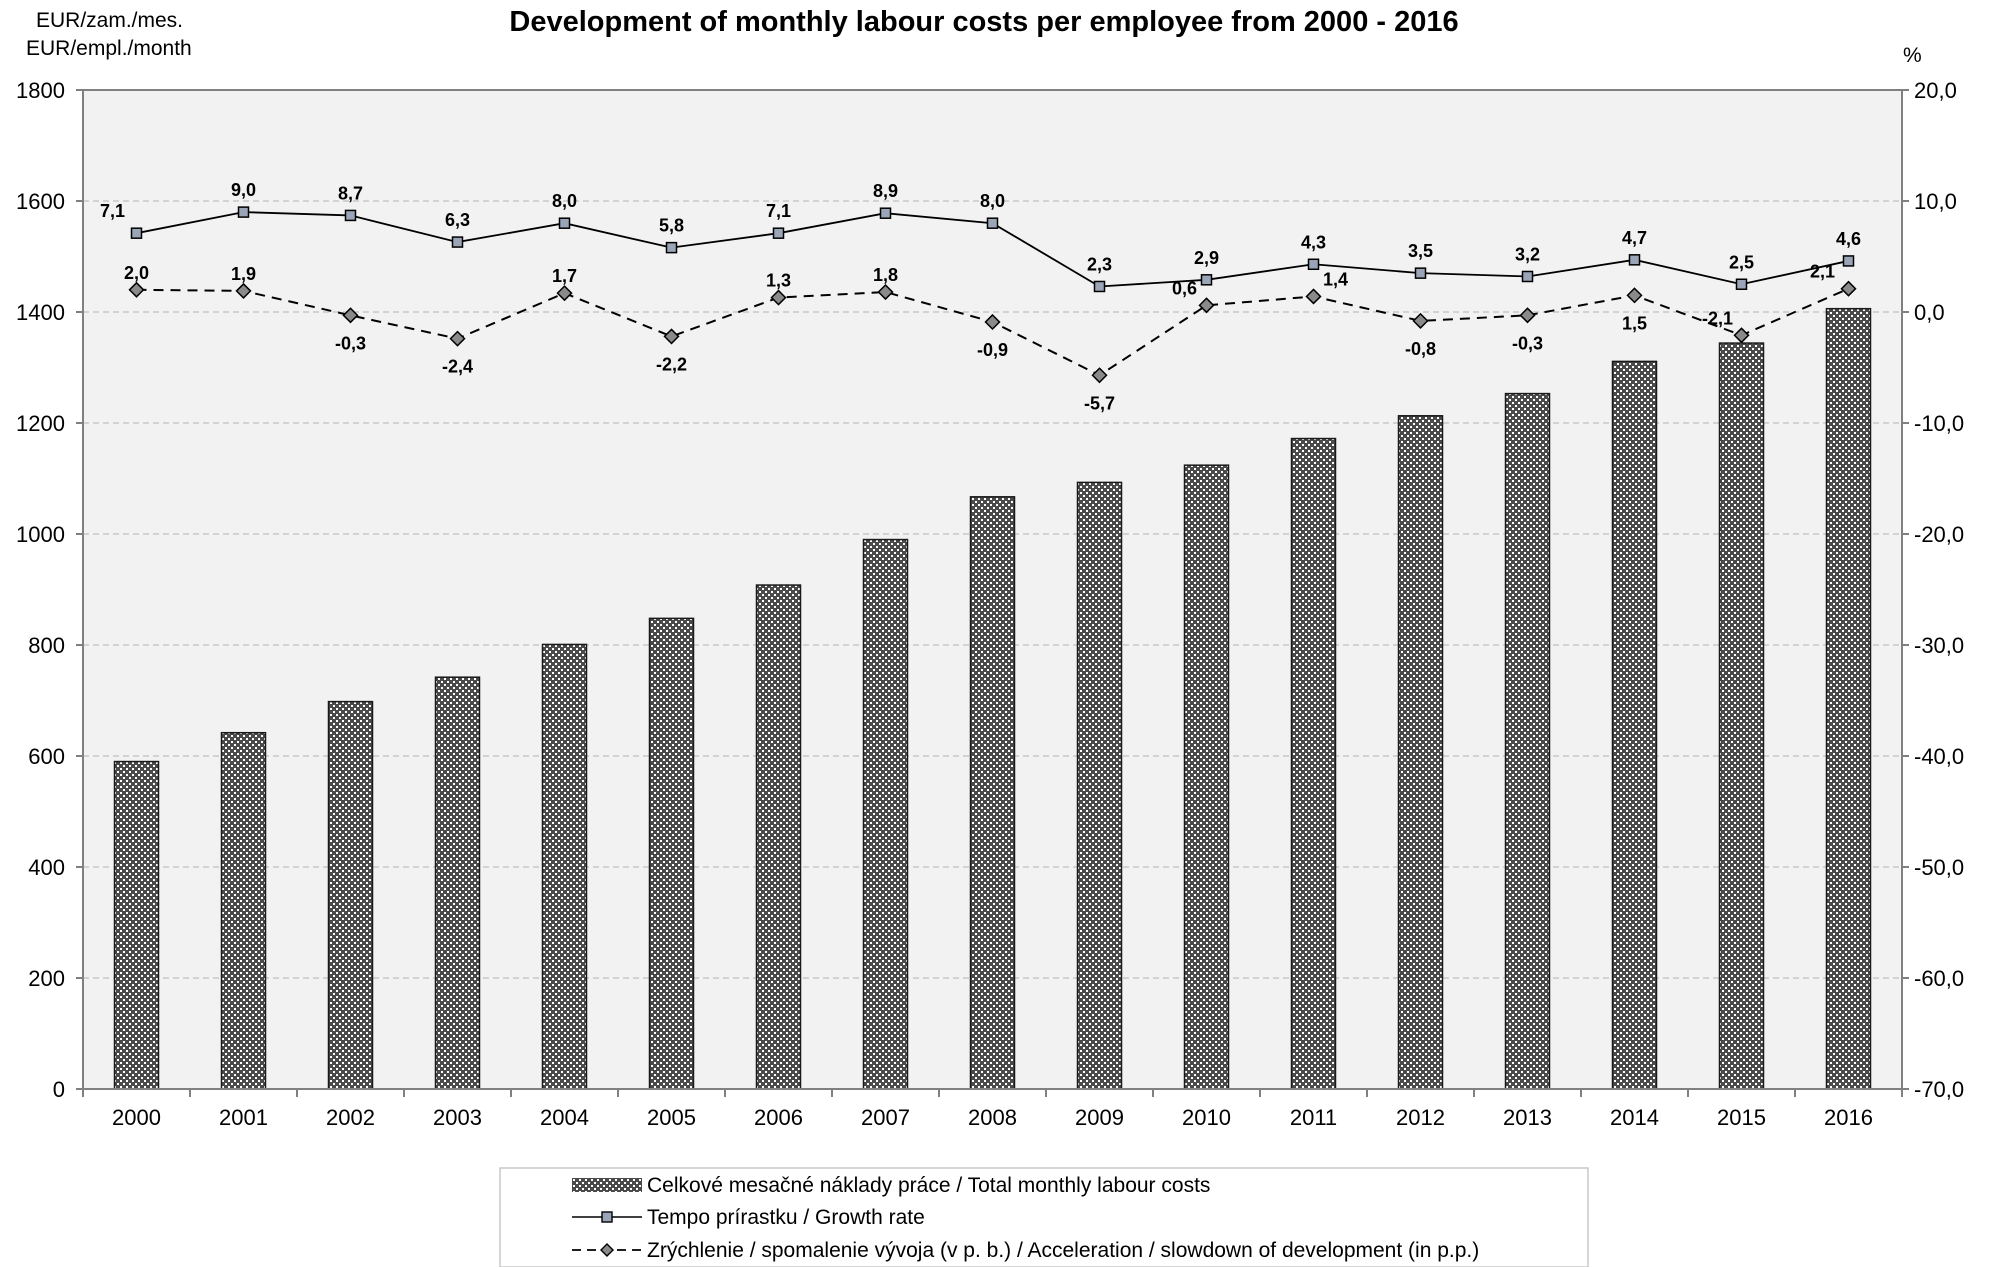 This screenshot has height=1267, width=1990. What do you see at coordinates (1099, 403) in the screenshot?
I see `acceleration-data-label: -5,7` at bounding box center [1099, 403].